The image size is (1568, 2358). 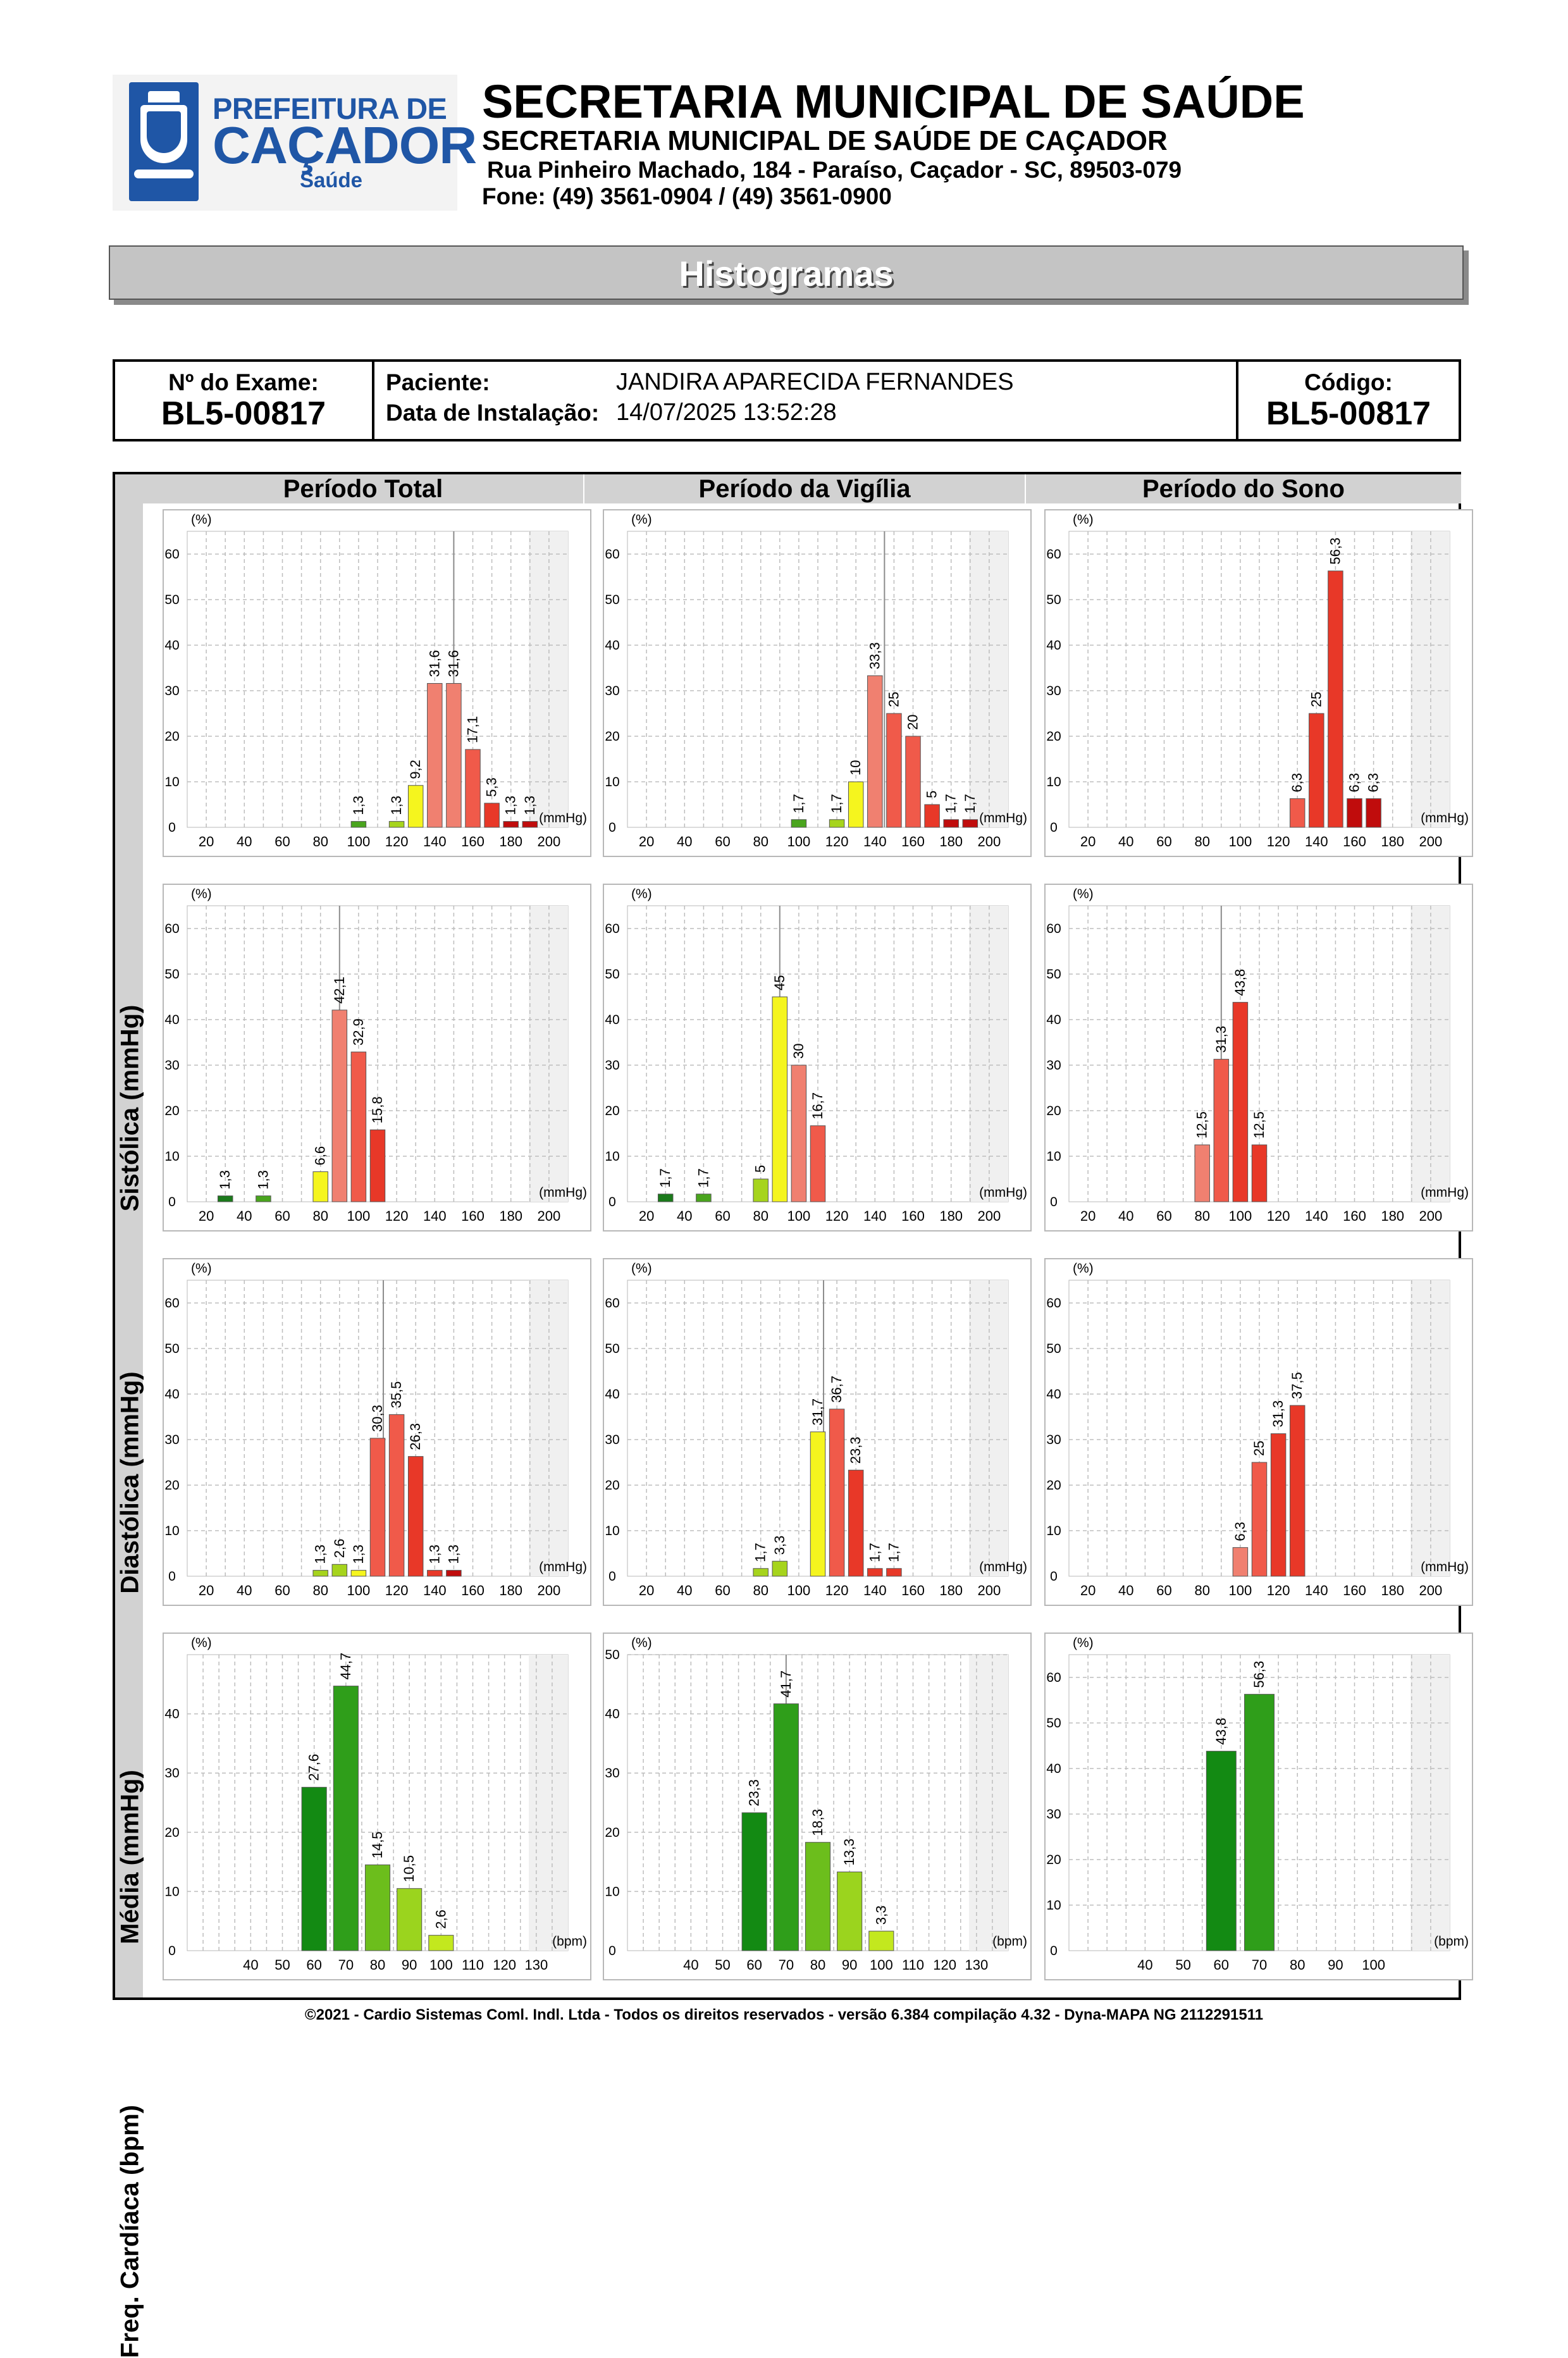 What do you see at coordinates (893, 101) in the screenshot?
I see `header-title: SECRETARIA MUNICIPAL DE SAÚDE` at bounding box center [893, 101].